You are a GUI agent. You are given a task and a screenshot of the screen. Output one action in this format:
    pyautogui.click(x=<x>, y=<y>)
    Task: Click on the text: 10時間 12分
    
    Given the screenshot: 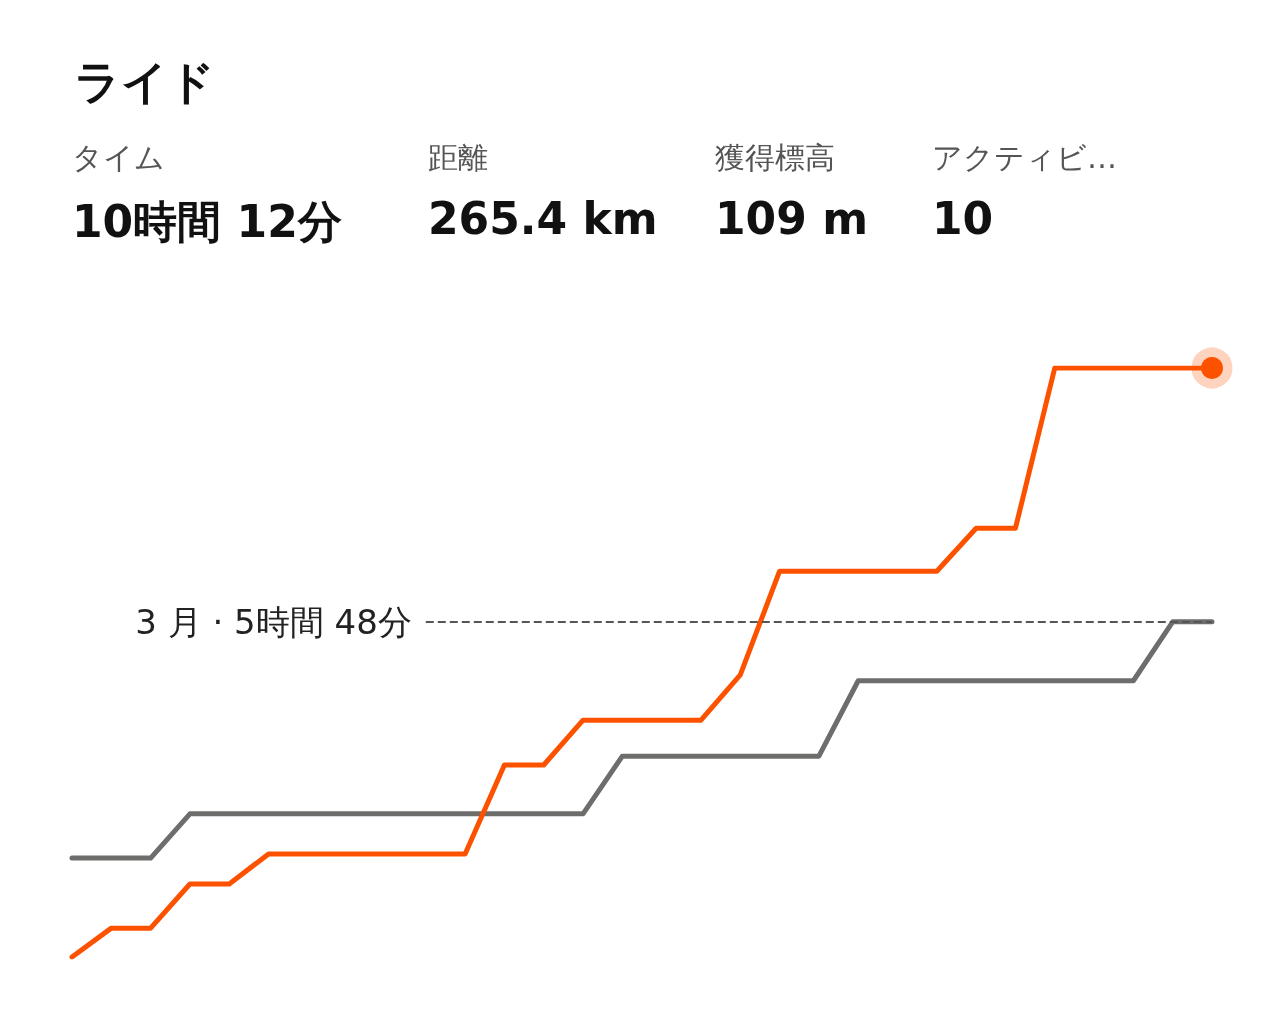 What is the action you would take?
    pyautogui.click(x=207, y=222)
    